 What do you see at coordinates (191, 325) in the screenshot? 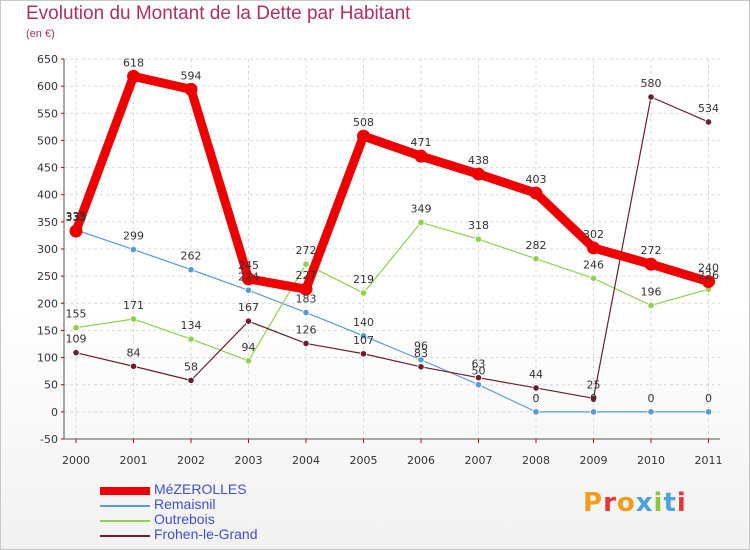
I see `data-label: 134` at bounding box center [191, 325].